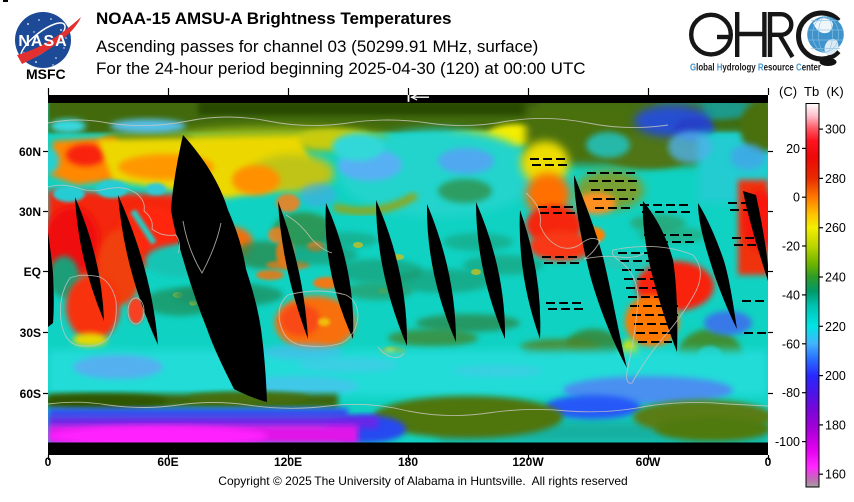 The image size is (854, 502). I want to click on svg-text: -60, so click(791, 344).